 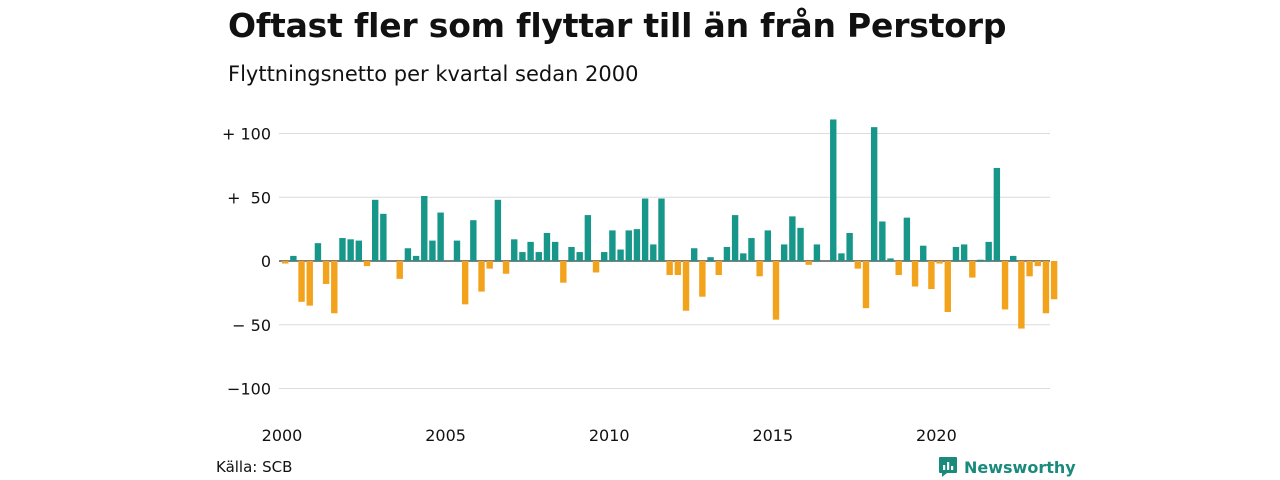 I want to click on x-tick-label: 2010, so click(x=609, y=435).